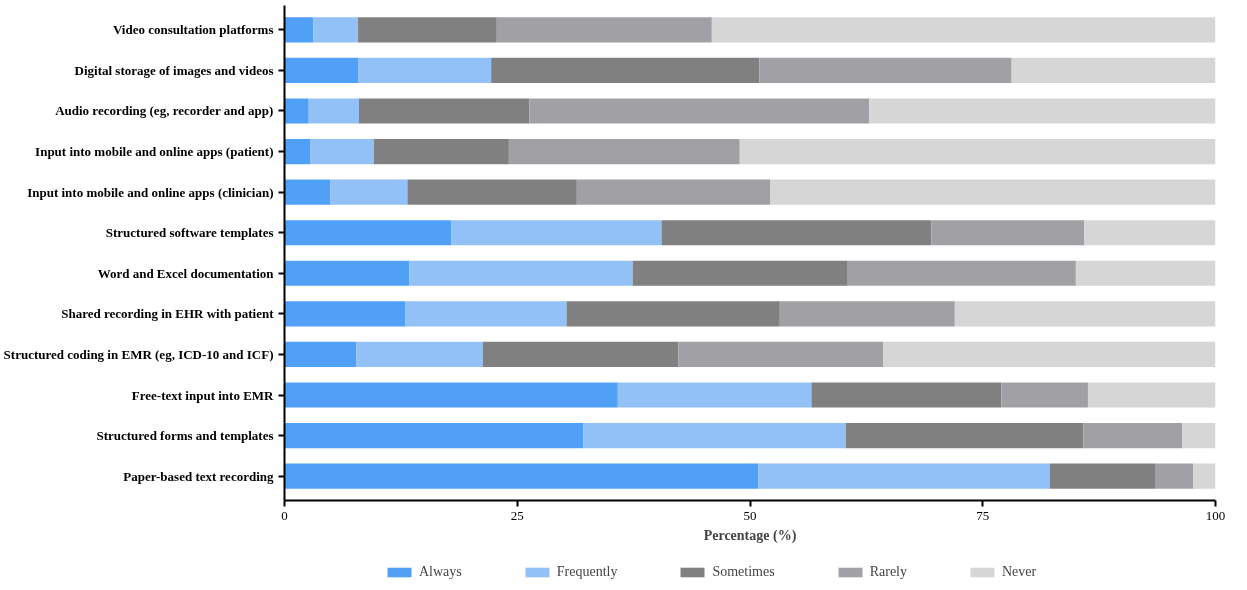 Image resolution: width=1247 pixels, height=590 pixels. Describe the element at coordinates (186, 273) in the screenshot. I see `y-tick-label: Word and Excel documentation` at that location.